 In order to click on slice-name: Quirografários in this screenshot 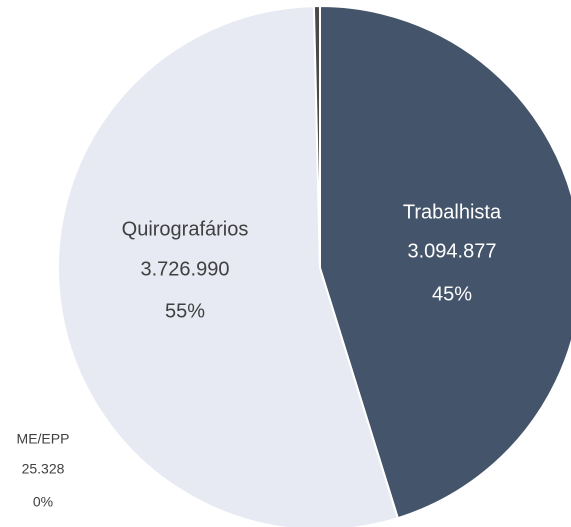, I will do `click(185, 229)`.